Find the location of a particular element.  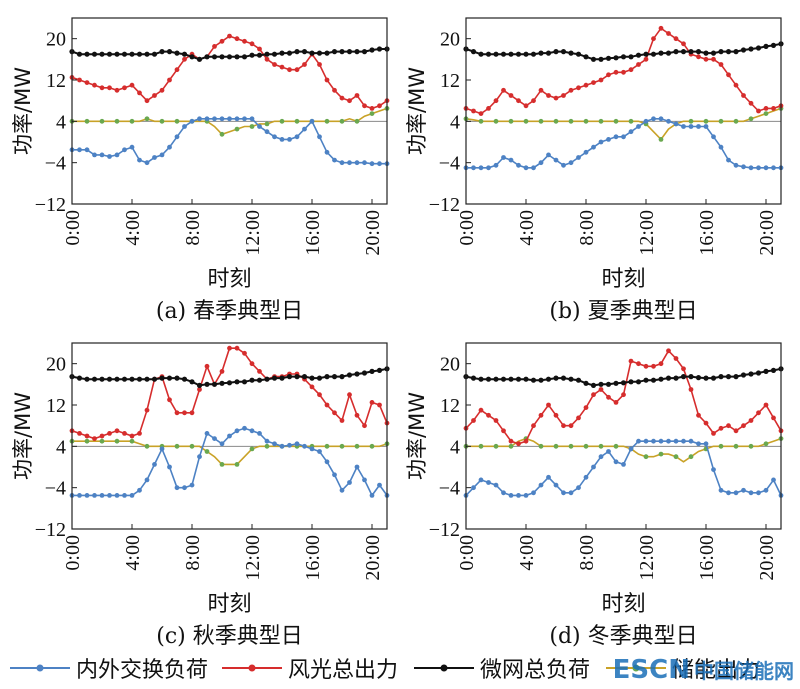

watermark-brand: ESCN is located at coordinates (651, 670).